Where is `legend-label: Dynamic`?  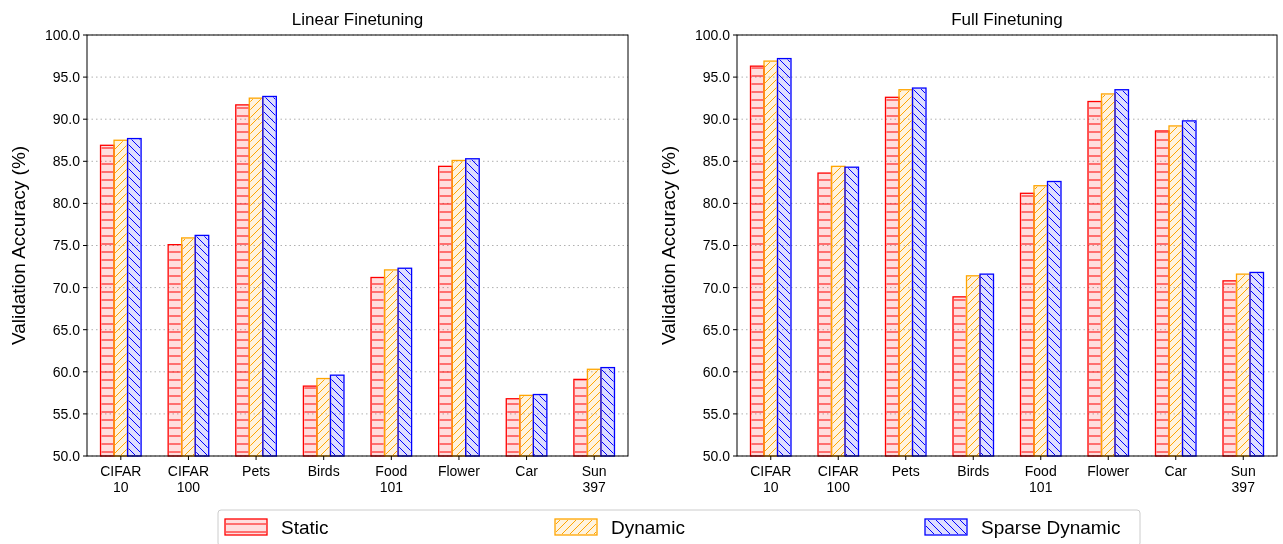 legend-label: Dynamic is located at coordinates (648, 527).